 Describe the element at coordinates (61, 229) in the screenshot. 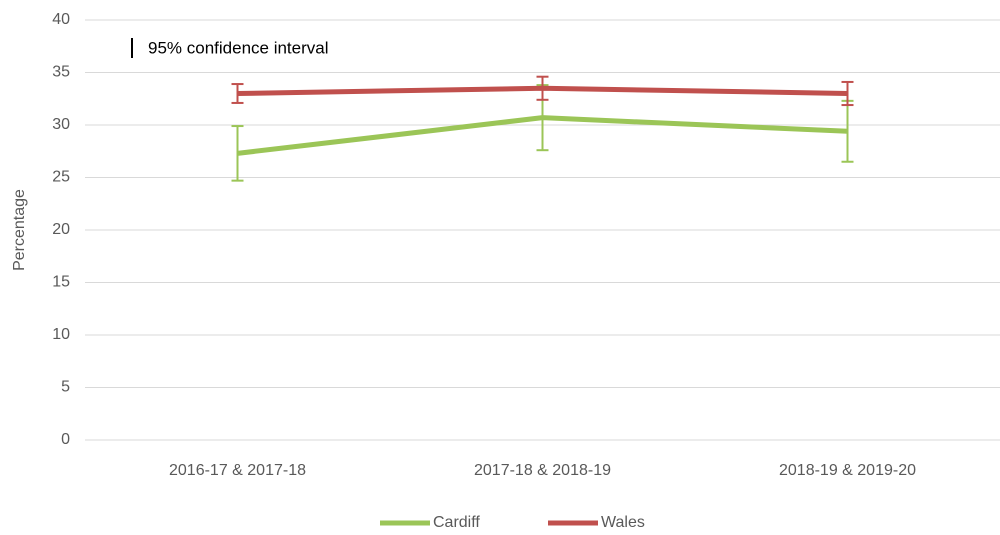

I see `y-tick-label: 20` at that location.